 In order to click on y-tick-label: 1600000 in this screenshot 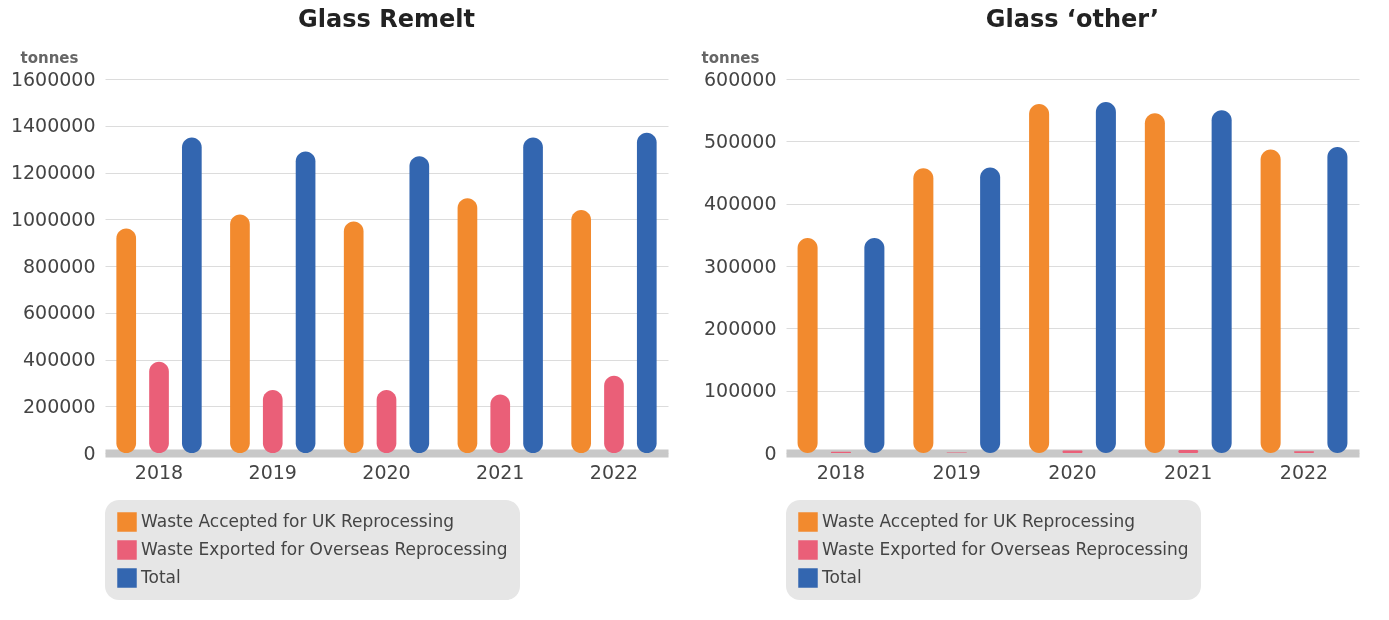, I will do `click(53, 78)`.